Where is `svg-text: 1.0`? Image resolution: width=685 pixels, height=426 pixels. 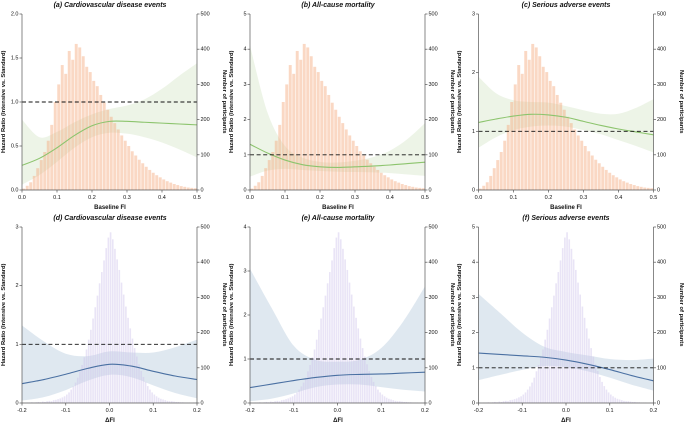 svg-text: 1.0 is located at coordinates (15, 102).